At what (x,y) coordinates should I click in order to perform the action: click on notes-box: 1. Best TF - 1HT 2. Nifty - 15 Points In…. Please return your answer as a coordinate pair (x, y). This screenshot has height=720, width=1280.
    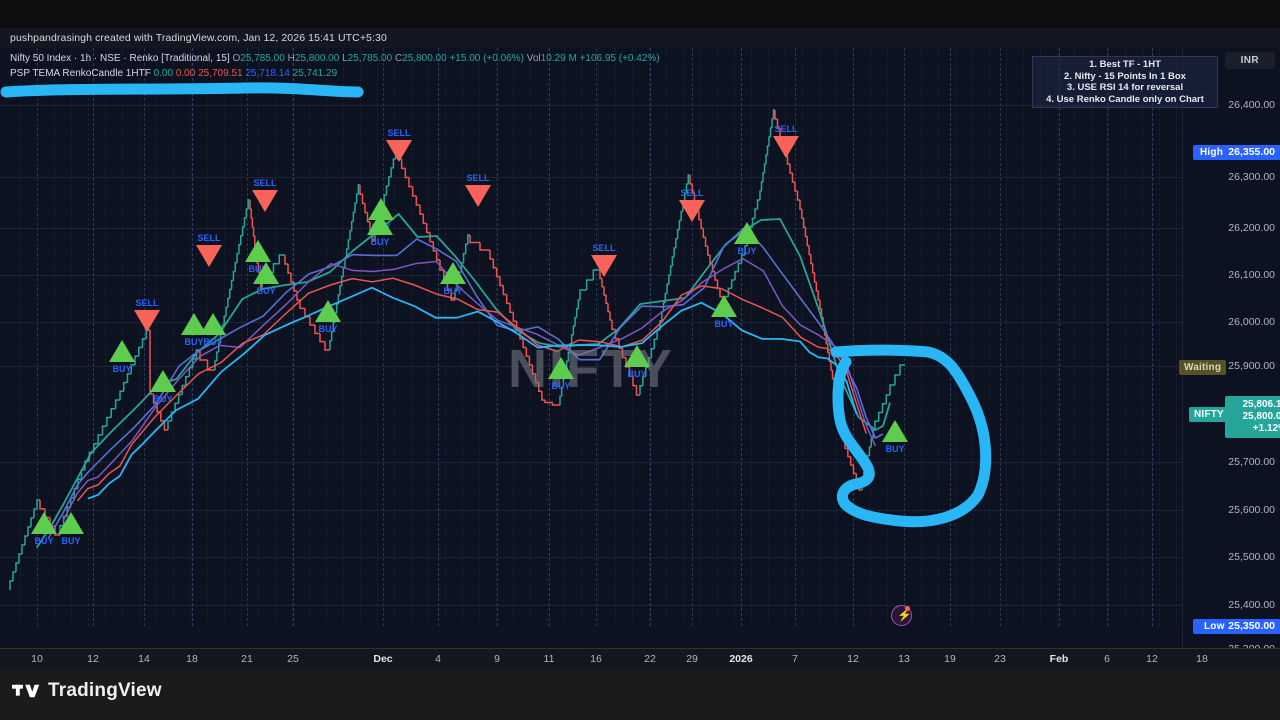
    Looking at the image, I should click on (1125, 82).